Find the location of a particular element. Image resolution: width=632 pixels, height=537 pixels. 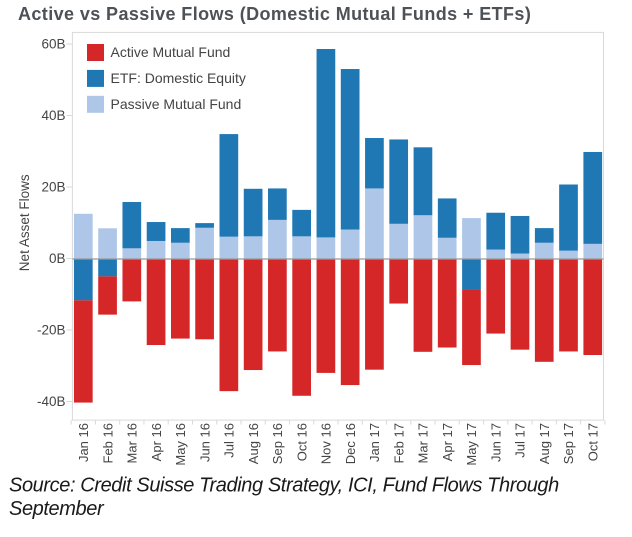

svg-text: Dec 16 is located at coordinates (350, 443).